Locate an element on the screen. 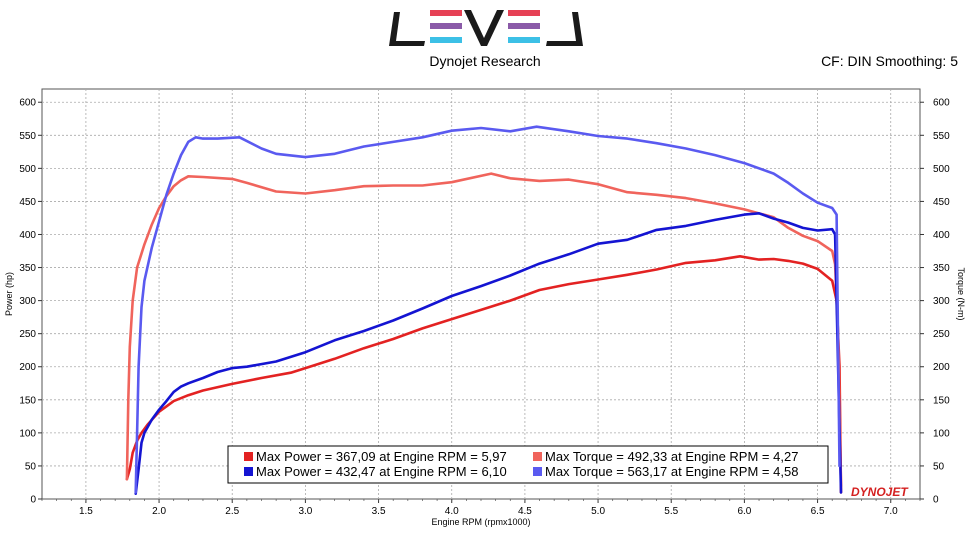 Image resolution: width=970 pixels, height=545 pixels. x-tick-label-7: 5.0 is located at coordinates (598, 511).